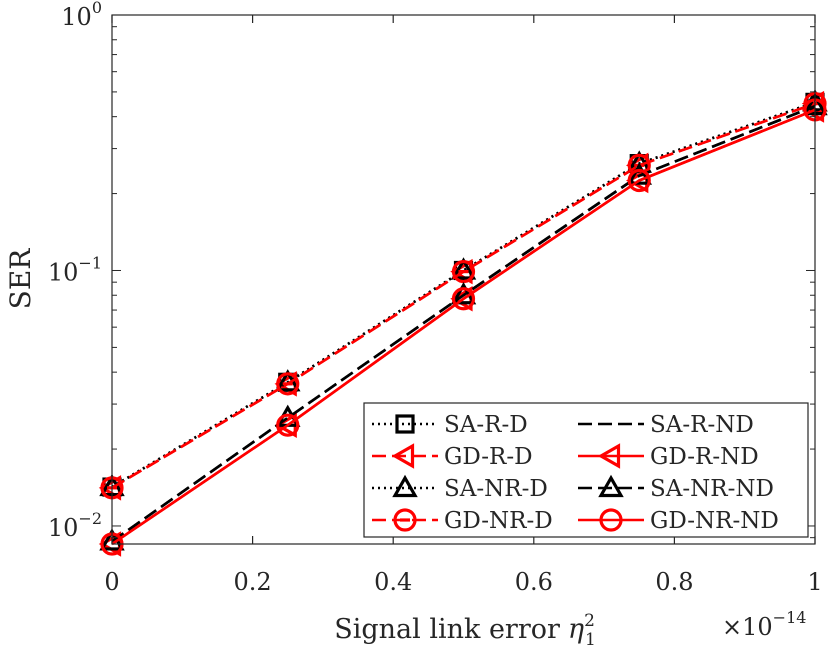  Describe the element at coordinates (447, 629) in the screenshot. I see `x-axis-label-text: Signal link error` at that location.